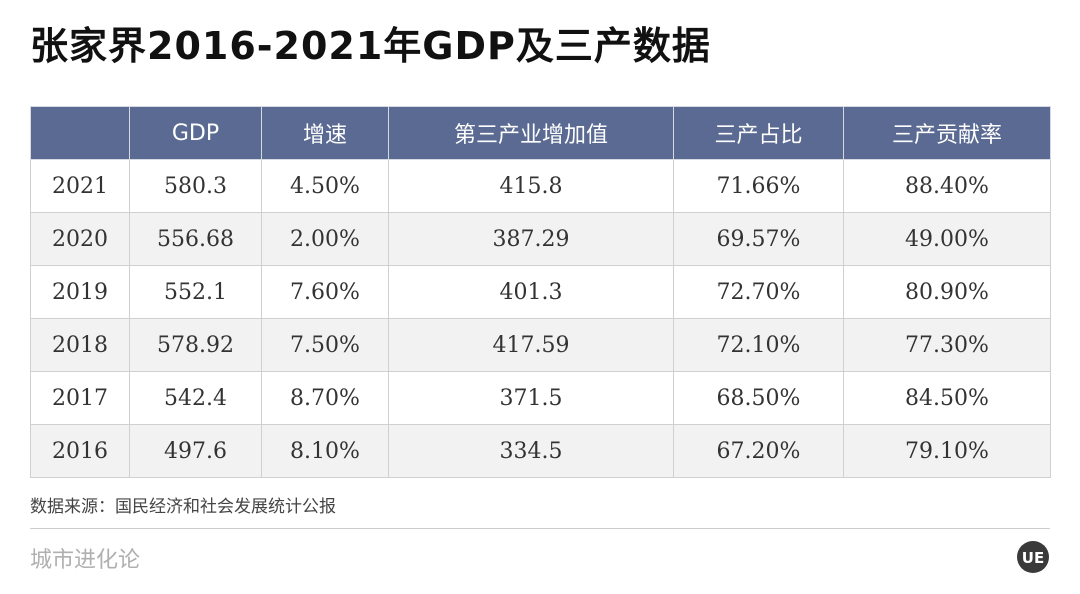 This screenshot has height=594, width=1080. I want to click on table-cell-growth: 2.00%, so click(325, 239).